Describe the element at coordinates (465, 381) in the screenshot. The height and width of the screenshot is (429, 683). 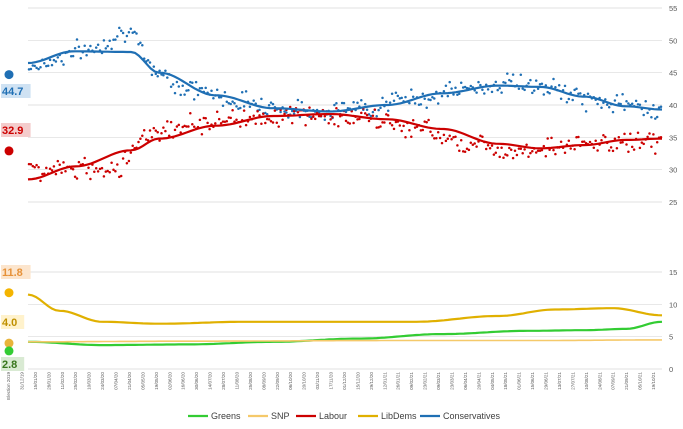
I see `x-tick-label: 06/04/21` at that location.